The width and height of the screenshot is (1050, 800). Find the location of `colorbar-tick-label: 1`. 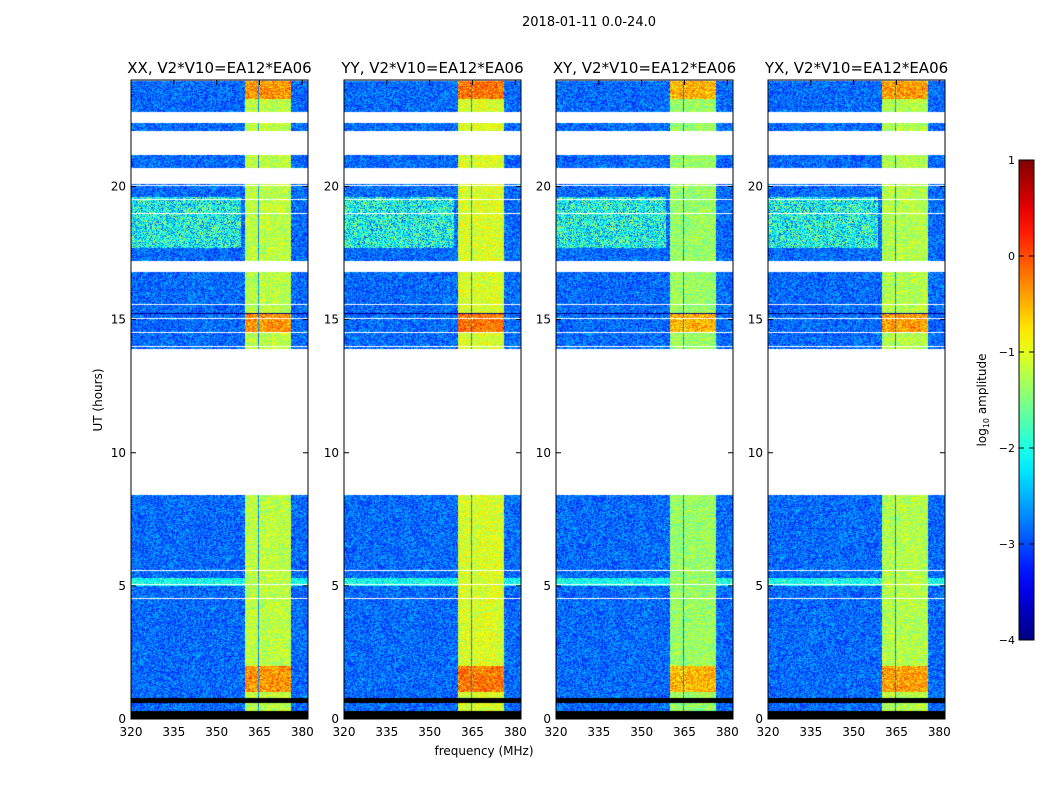

colorbar-tick-label: 1 is located at coordinates (1011, 160).